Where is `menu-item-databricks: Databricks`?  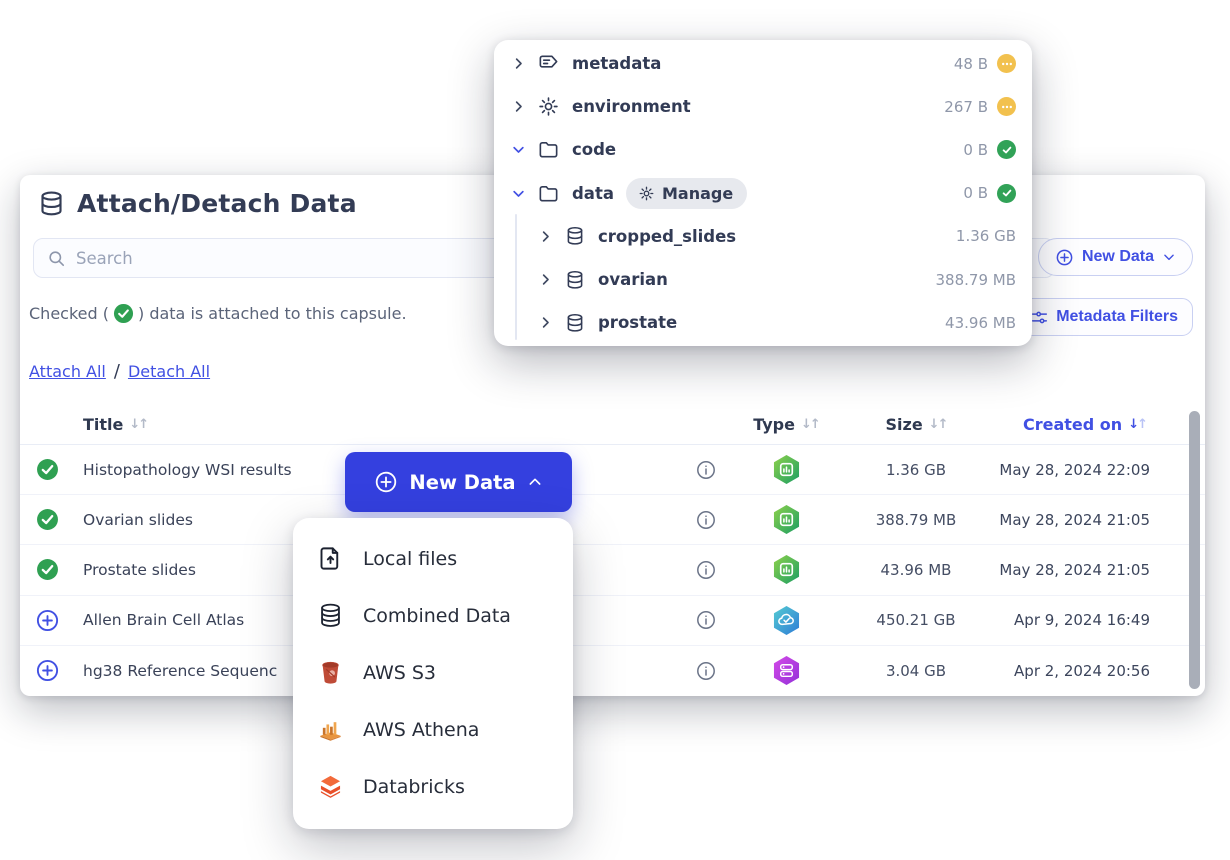 menu-item-databricks: Databricks is located at coordinates (433, 786).